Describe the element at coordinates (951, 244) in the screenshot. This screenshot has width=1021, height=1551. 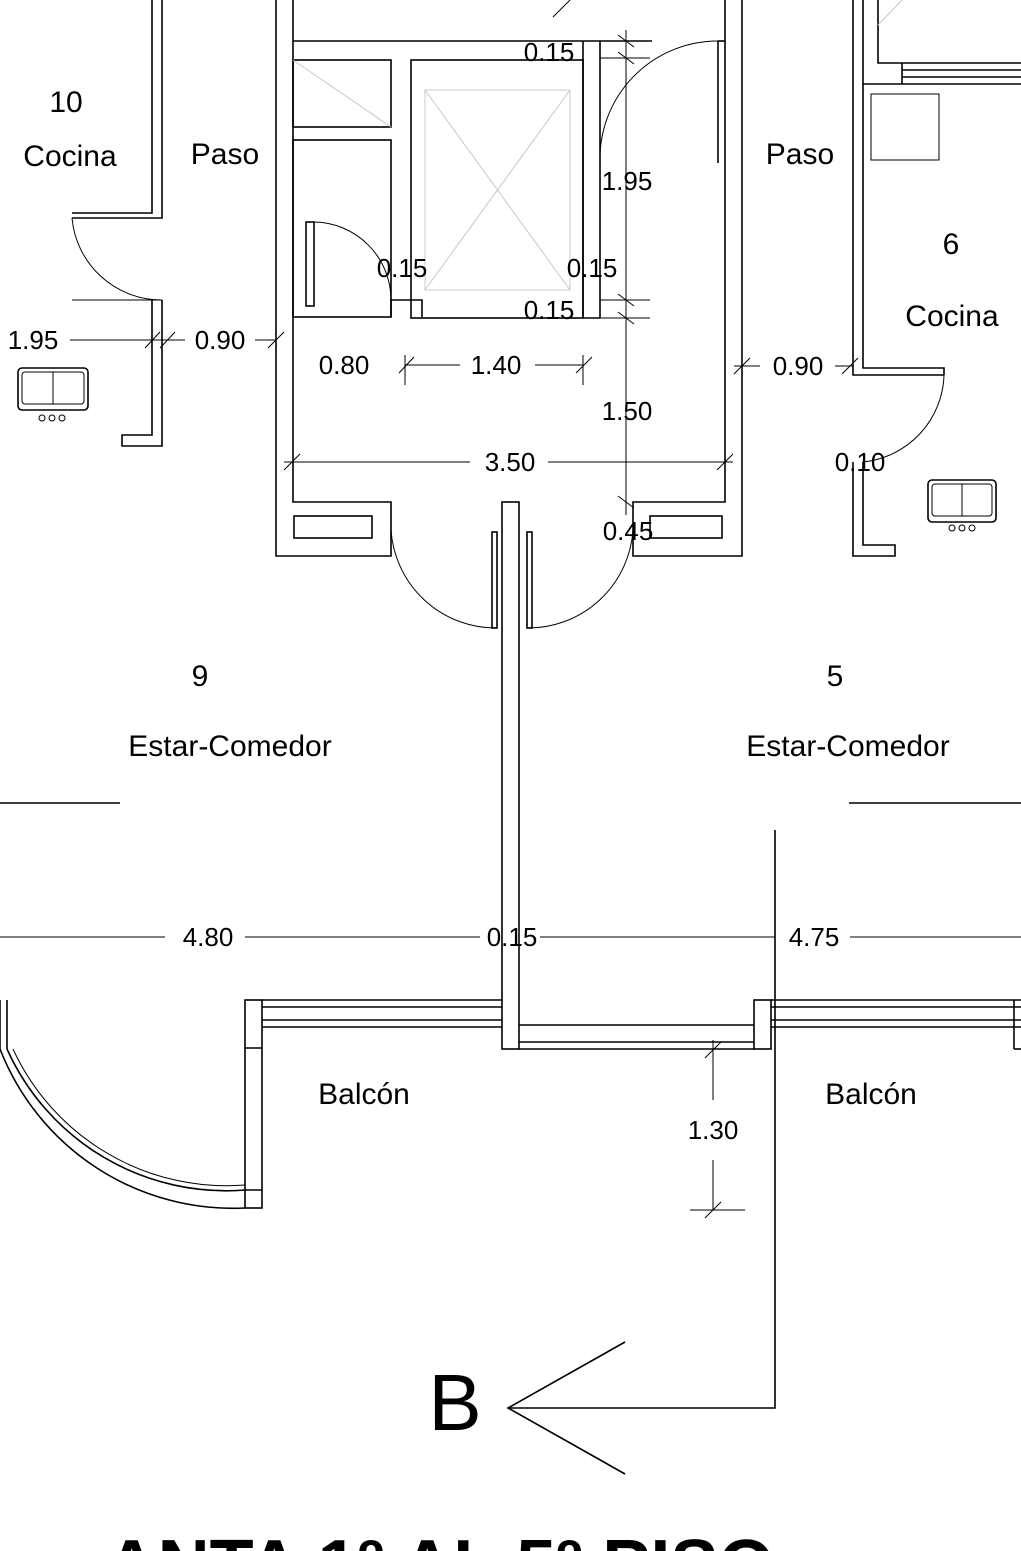
I see `room-6-number: 6` at that location.